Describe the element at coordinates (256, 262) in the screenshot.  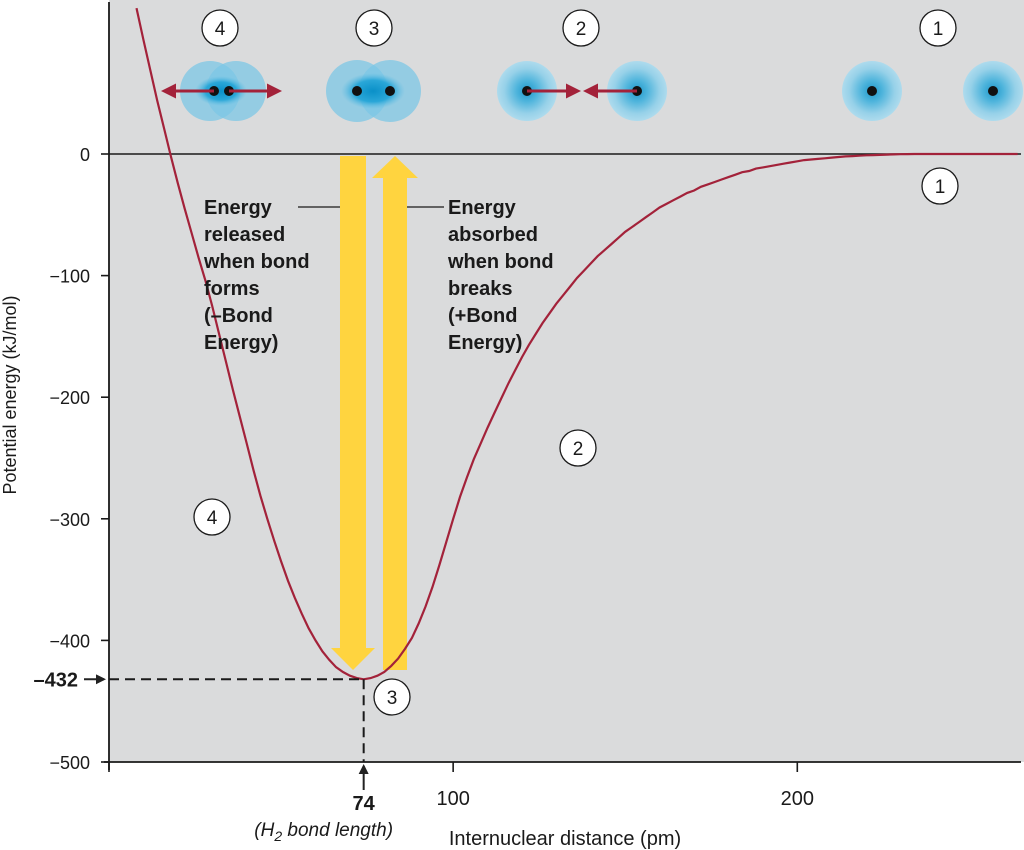
I see `released-label-line: when bond` at that location.